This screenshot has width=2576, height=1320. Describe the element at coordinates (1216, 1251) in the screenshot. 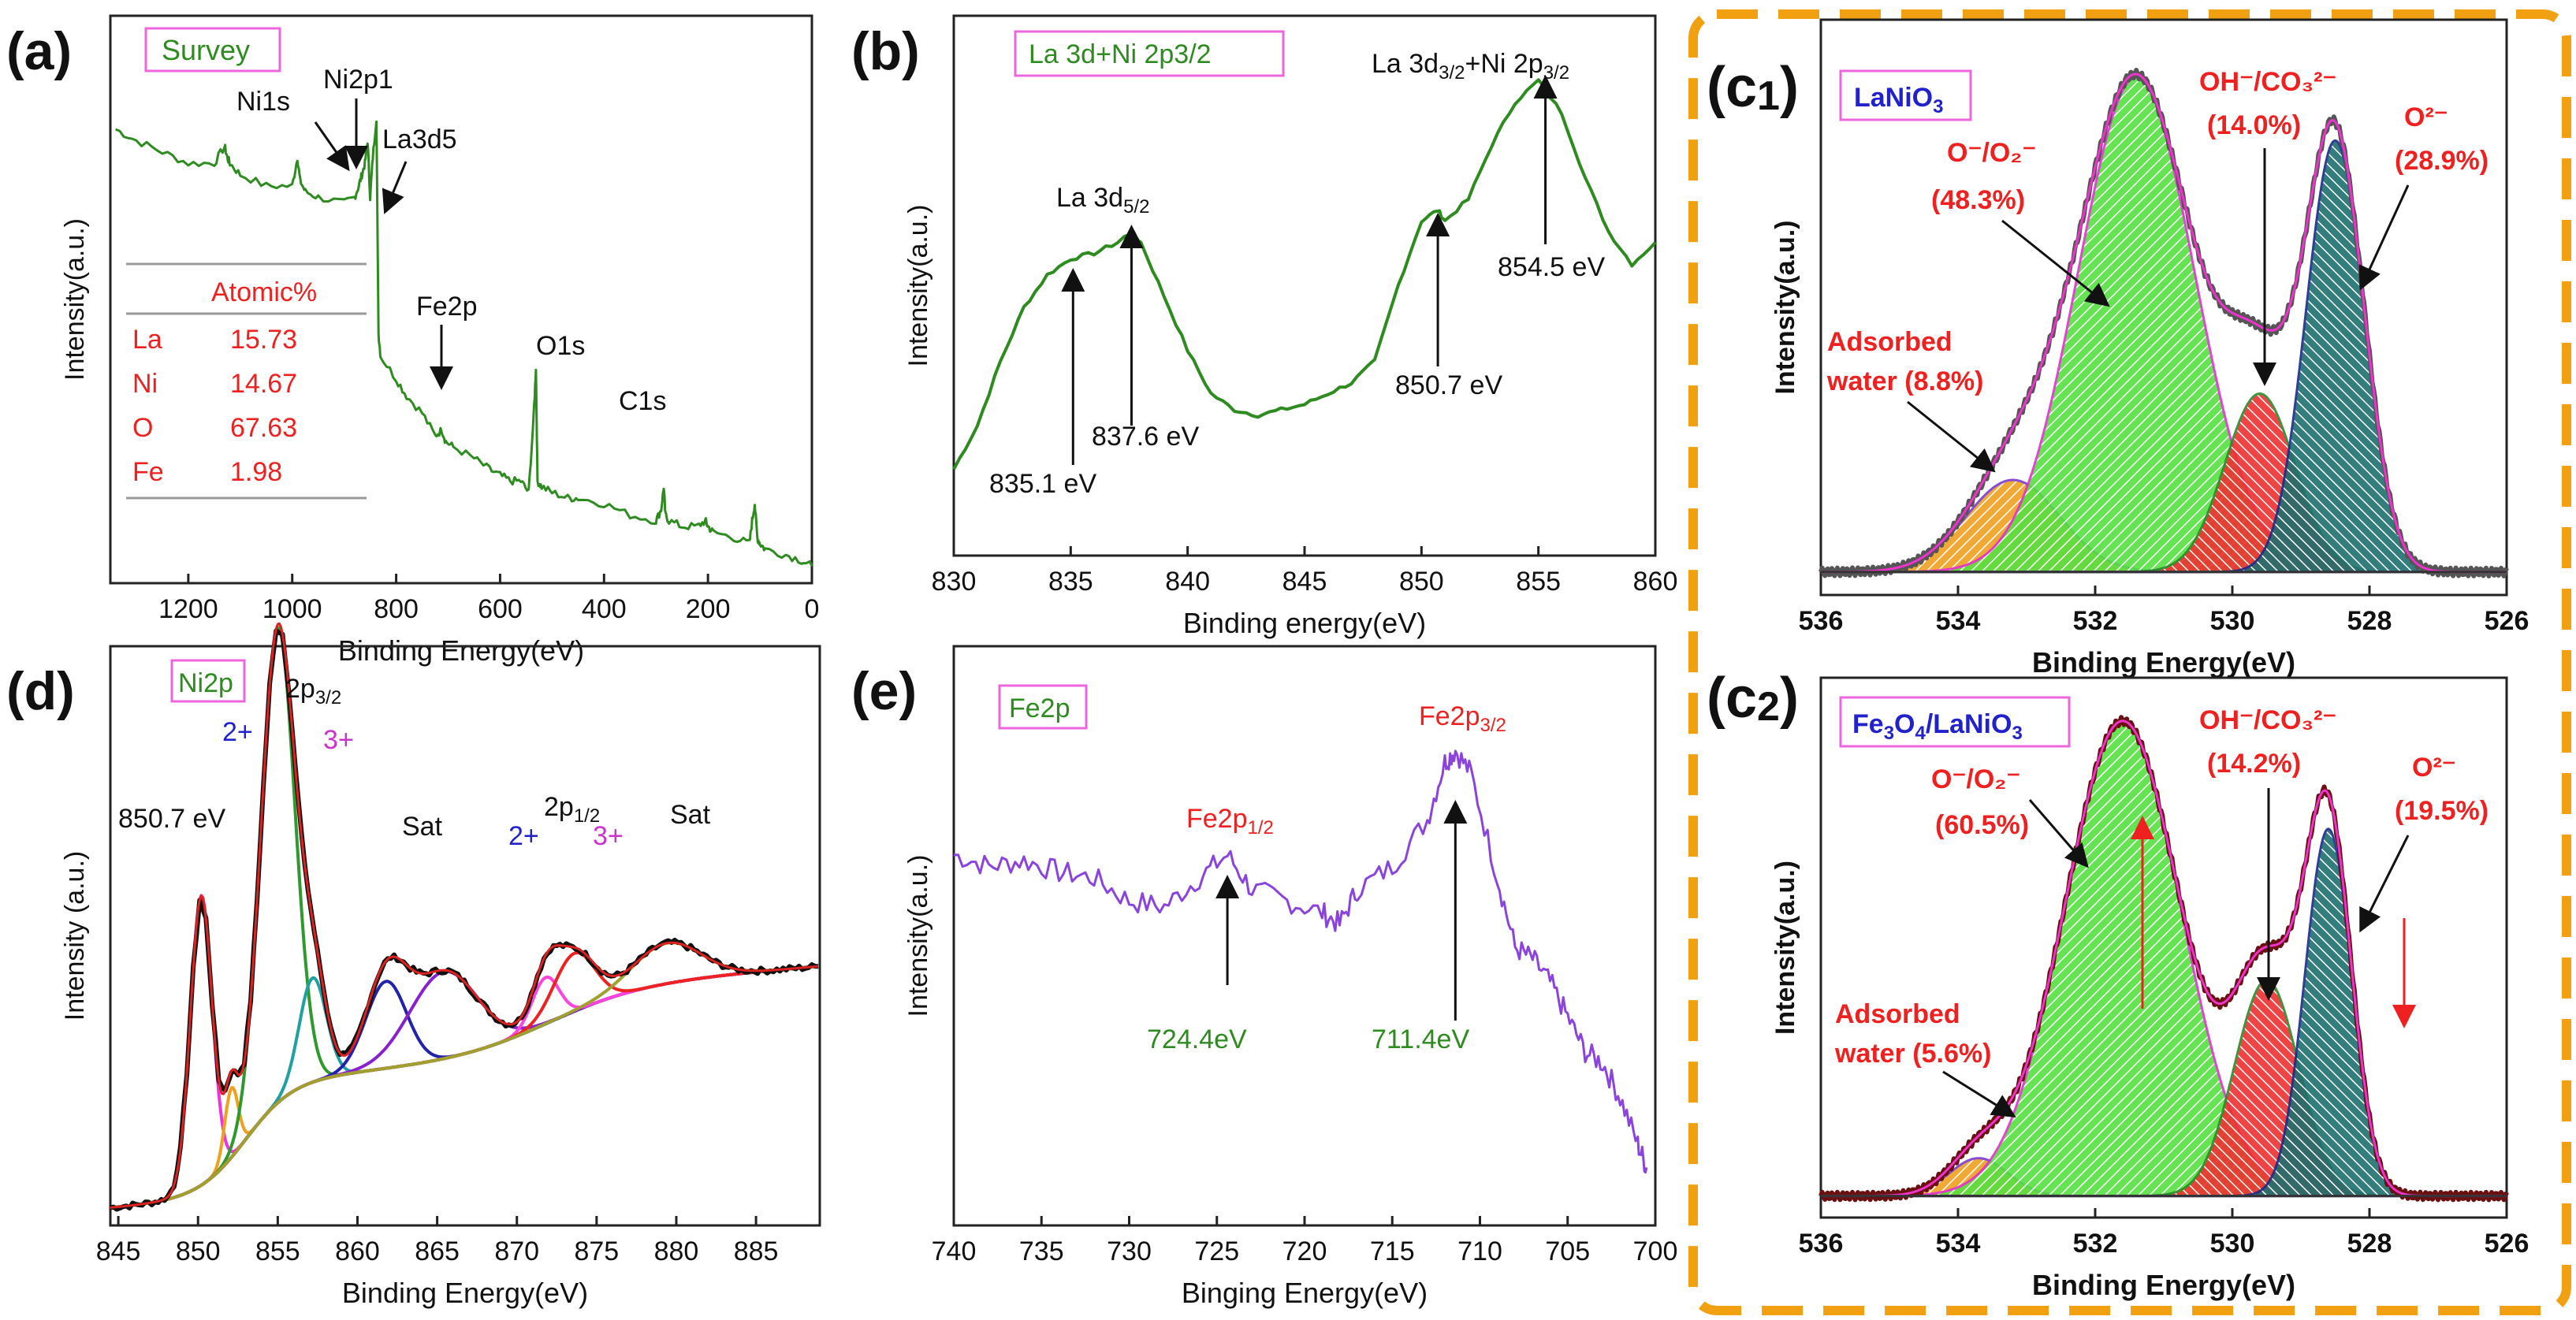

I see `x-tick-label: 725` at that location.